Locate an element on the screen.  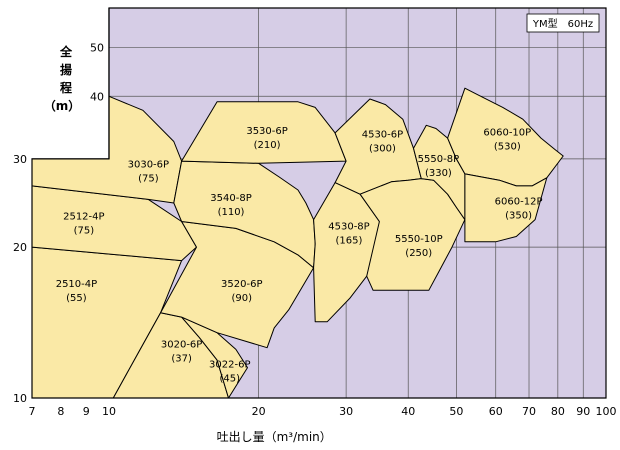
x-tick-label: 50 is located at coordinates (456, 411).